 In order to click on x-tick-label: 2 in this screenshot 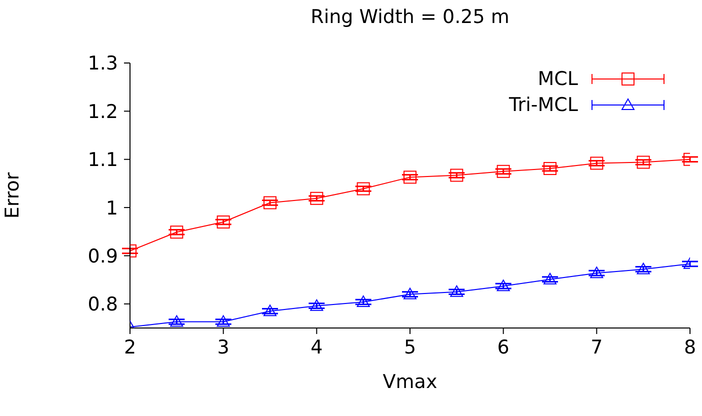, I will do `click(130, 347)`.